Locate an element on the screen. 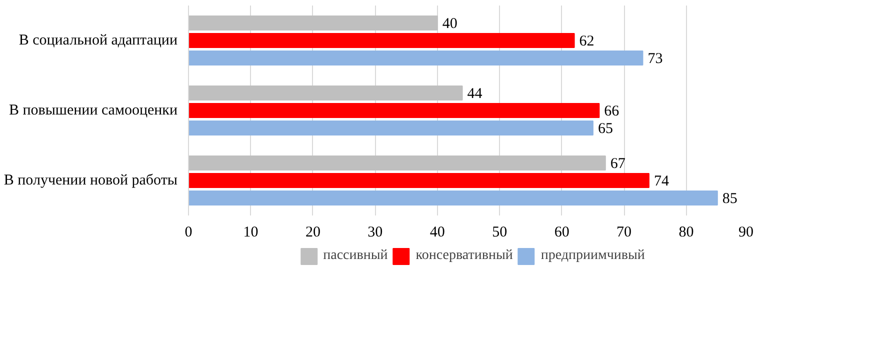  x-tick-label: 30 is located at coordinates (375, 232).